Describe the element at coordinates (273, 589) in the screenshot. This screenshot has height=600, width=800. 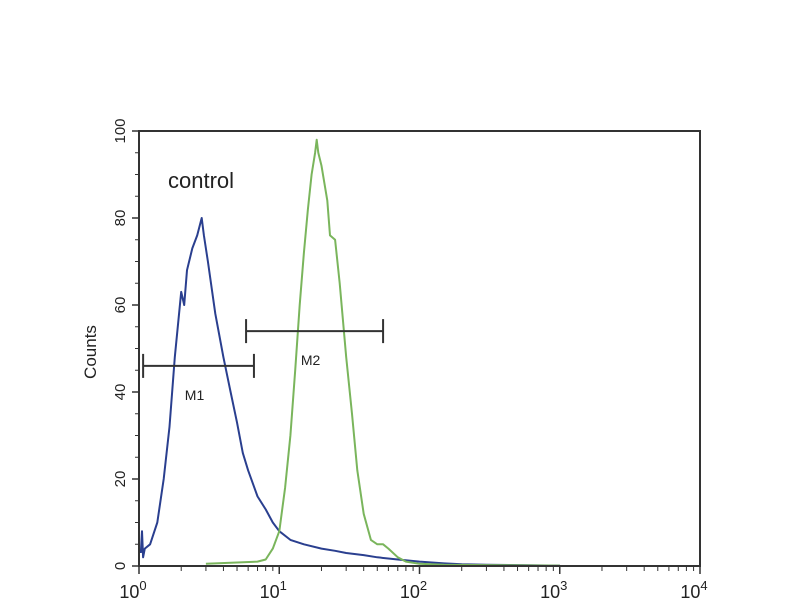
I see `x-tick-label: 10¹` at that location.